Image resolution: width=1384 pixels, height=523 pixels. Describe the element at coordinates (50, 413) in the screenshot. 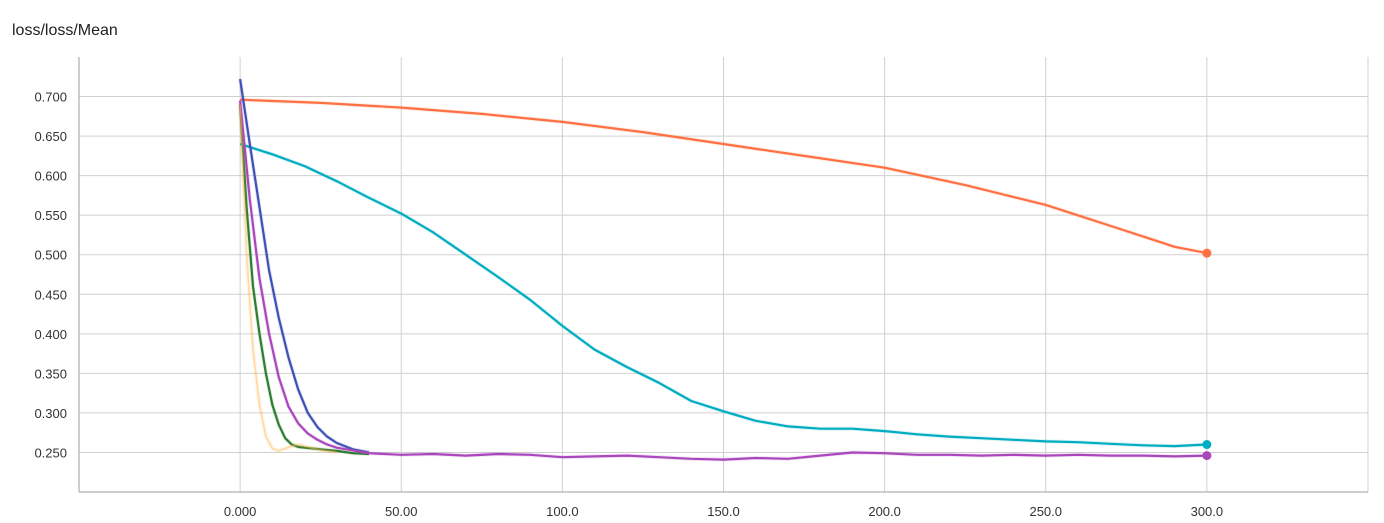

I see `y-tick-label: 0.300` at that location.